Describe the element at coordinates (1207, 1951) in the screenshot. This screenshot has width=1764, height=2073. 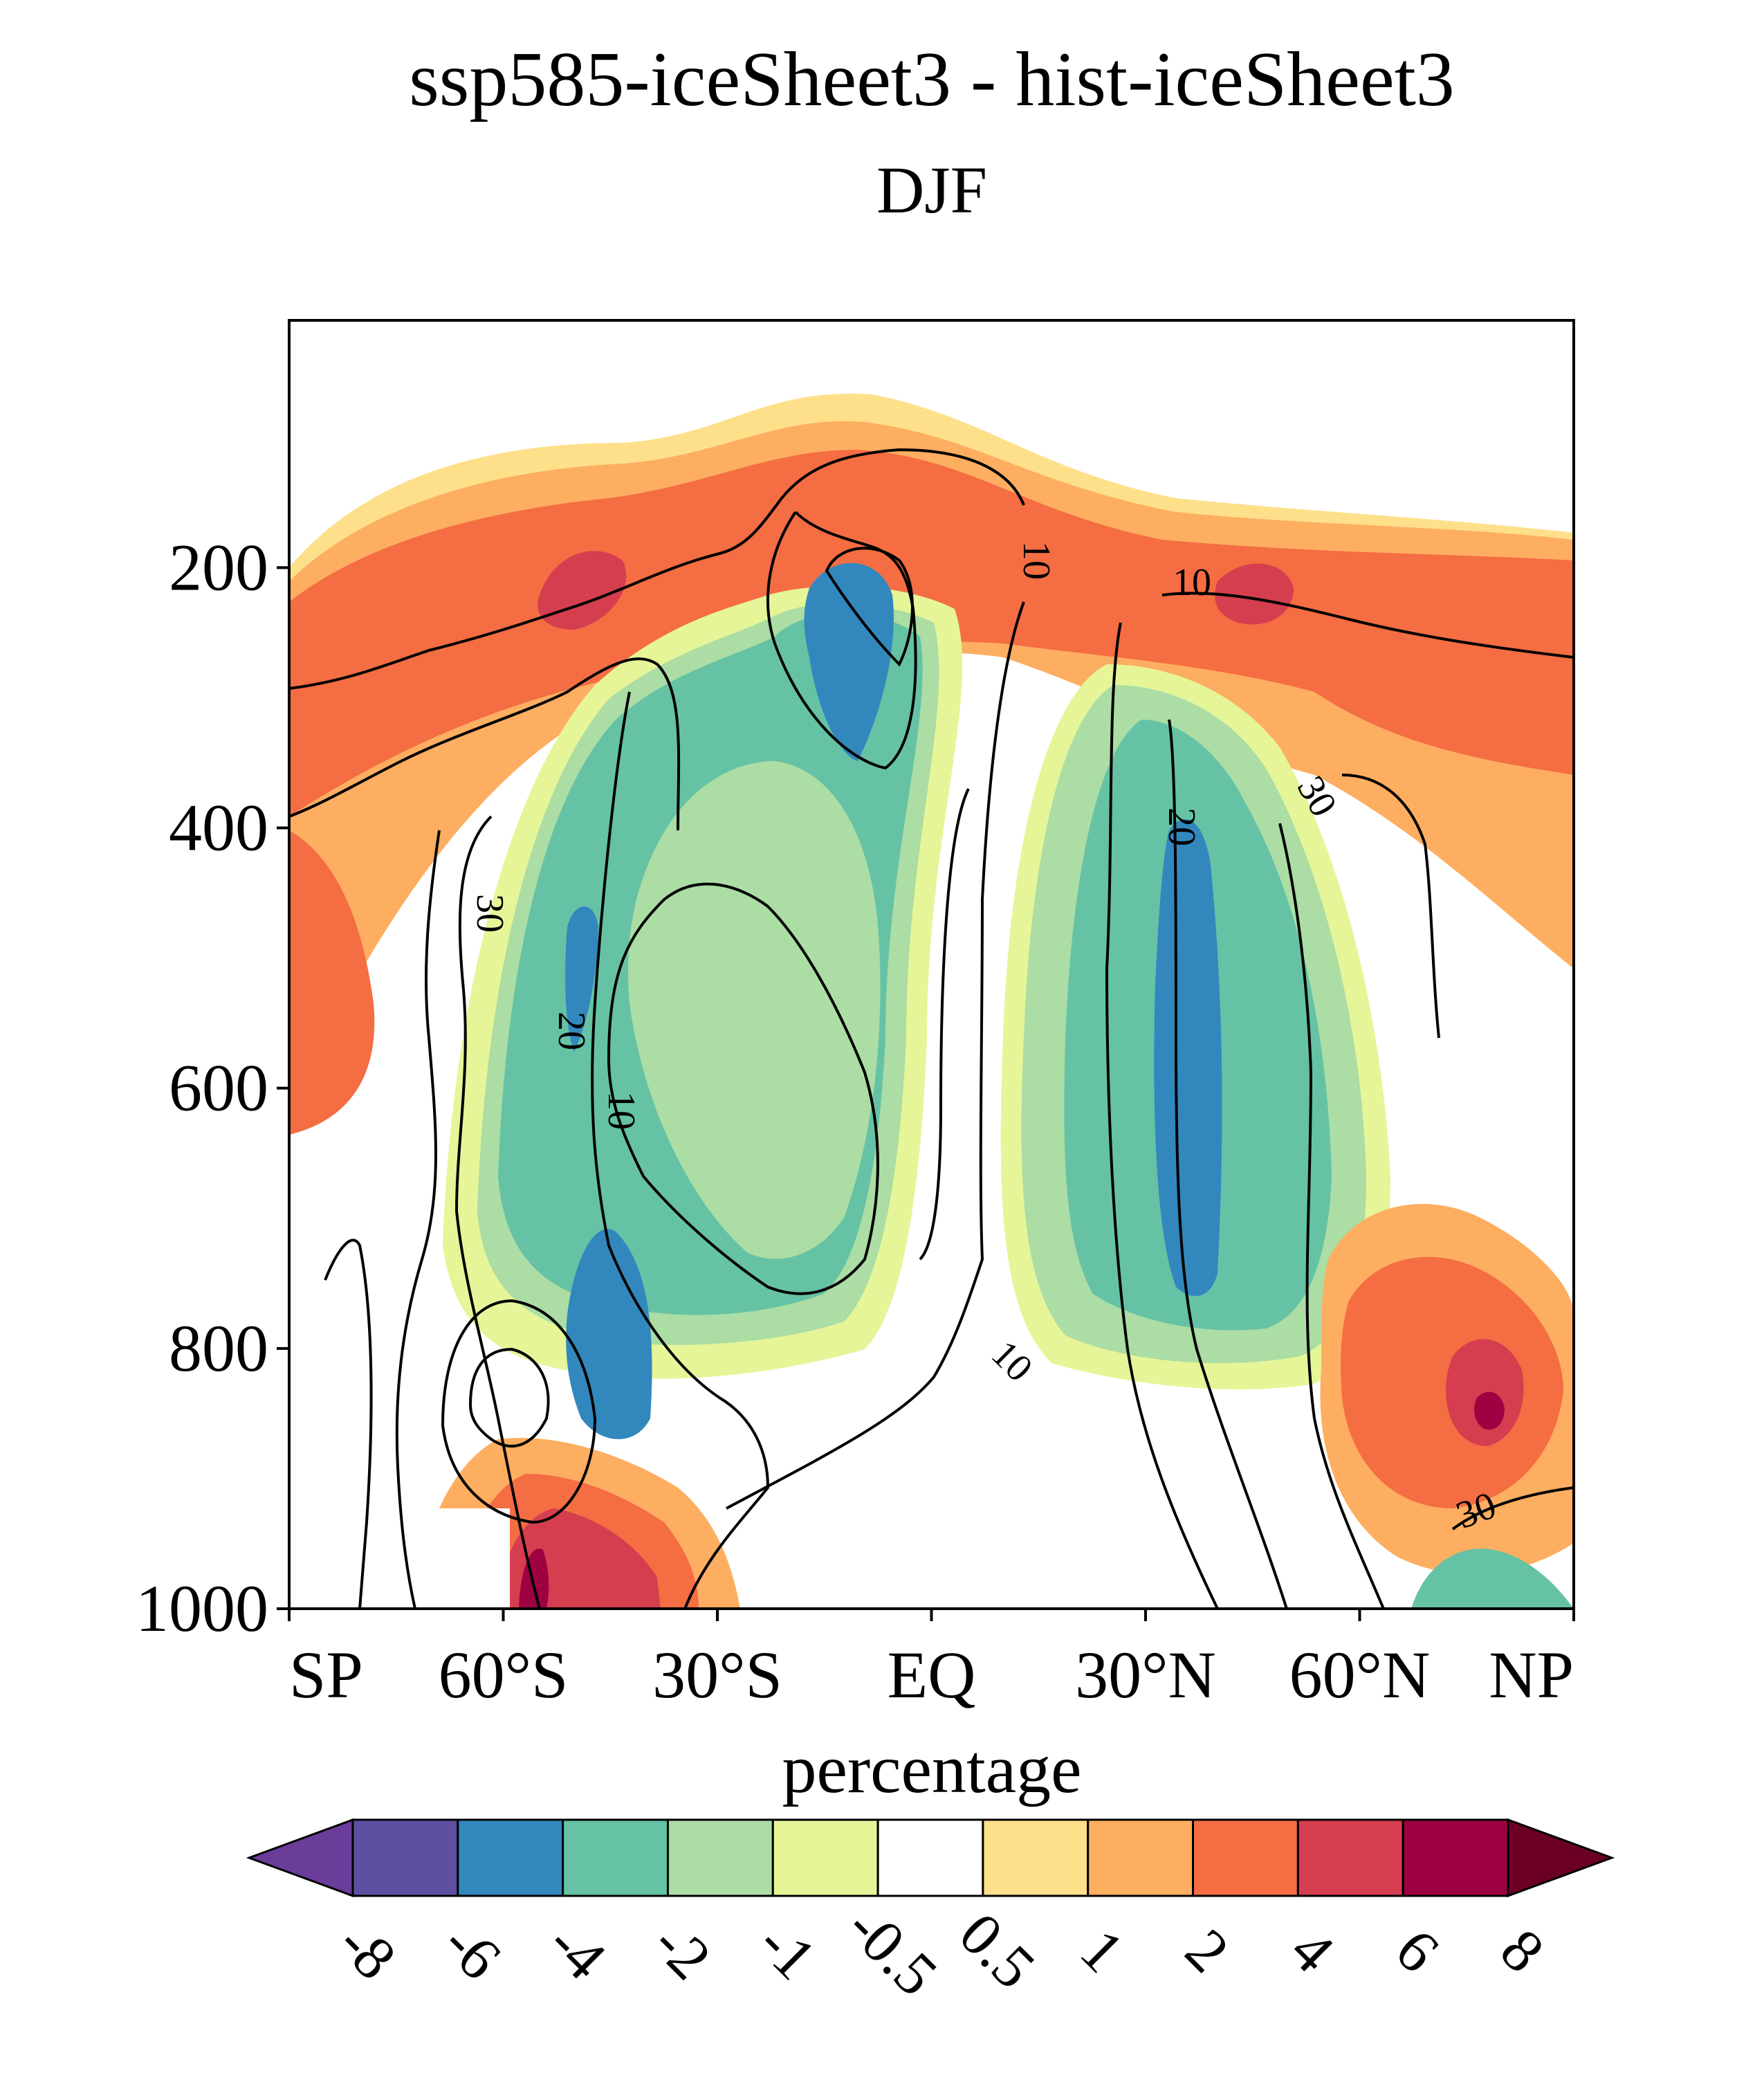
I see `colorbar-label: 2` at that location.